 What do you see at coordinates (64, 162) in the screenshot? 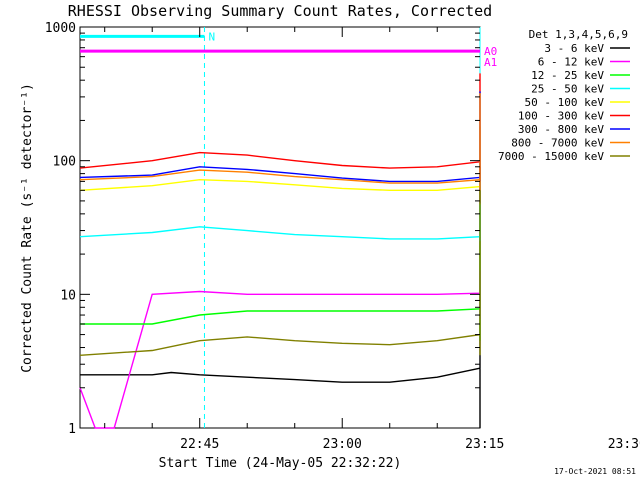
I see `y-tick-label-2: 100` at bounding box center [64, 162].